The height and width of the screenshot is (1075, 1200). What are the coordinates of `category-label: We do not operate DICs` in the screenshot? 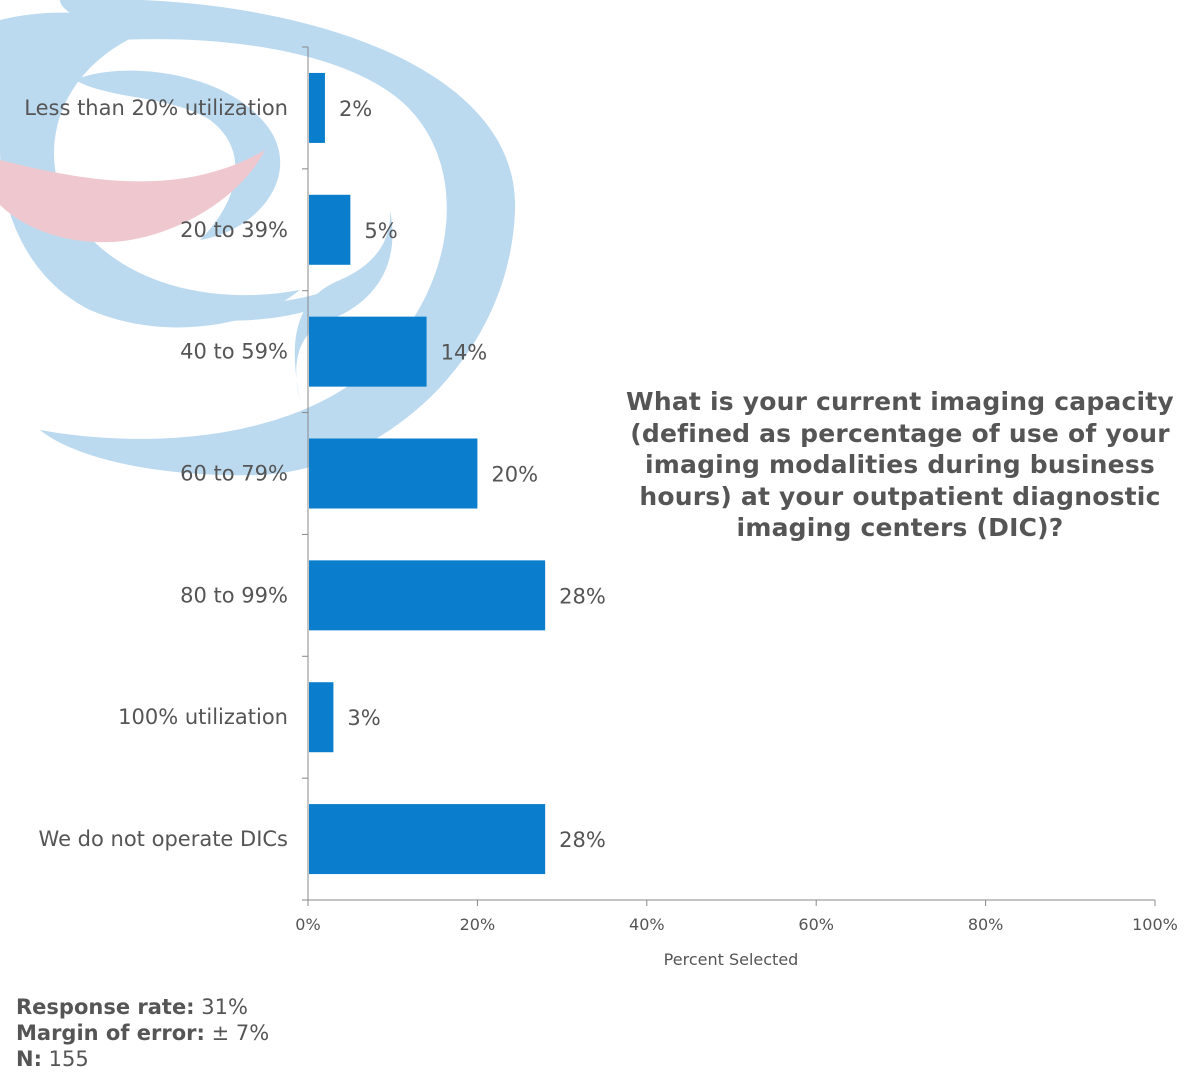 It's located at (163, 839).